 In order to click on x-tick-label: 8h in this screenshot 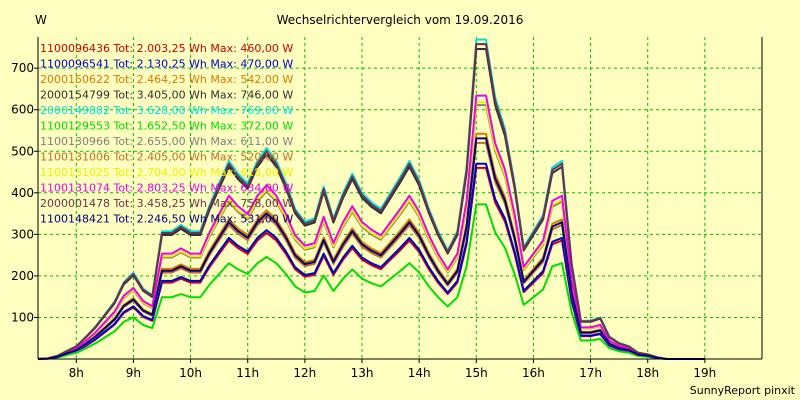, I will do `click(76, 373)`.